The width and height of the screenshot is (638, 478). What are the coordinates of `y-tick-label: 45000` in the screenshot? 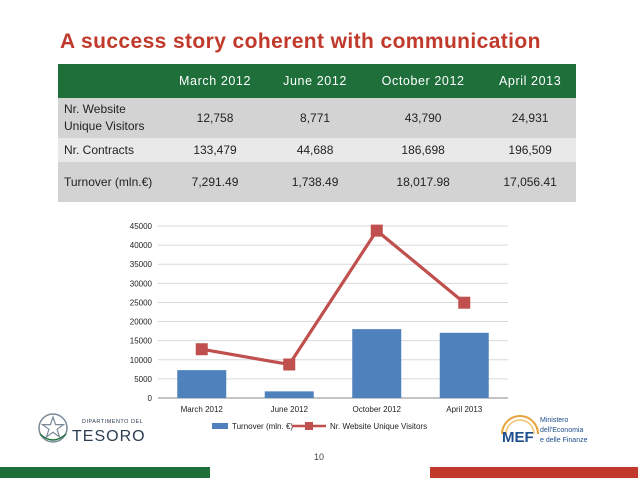 It's located at (141, 226).